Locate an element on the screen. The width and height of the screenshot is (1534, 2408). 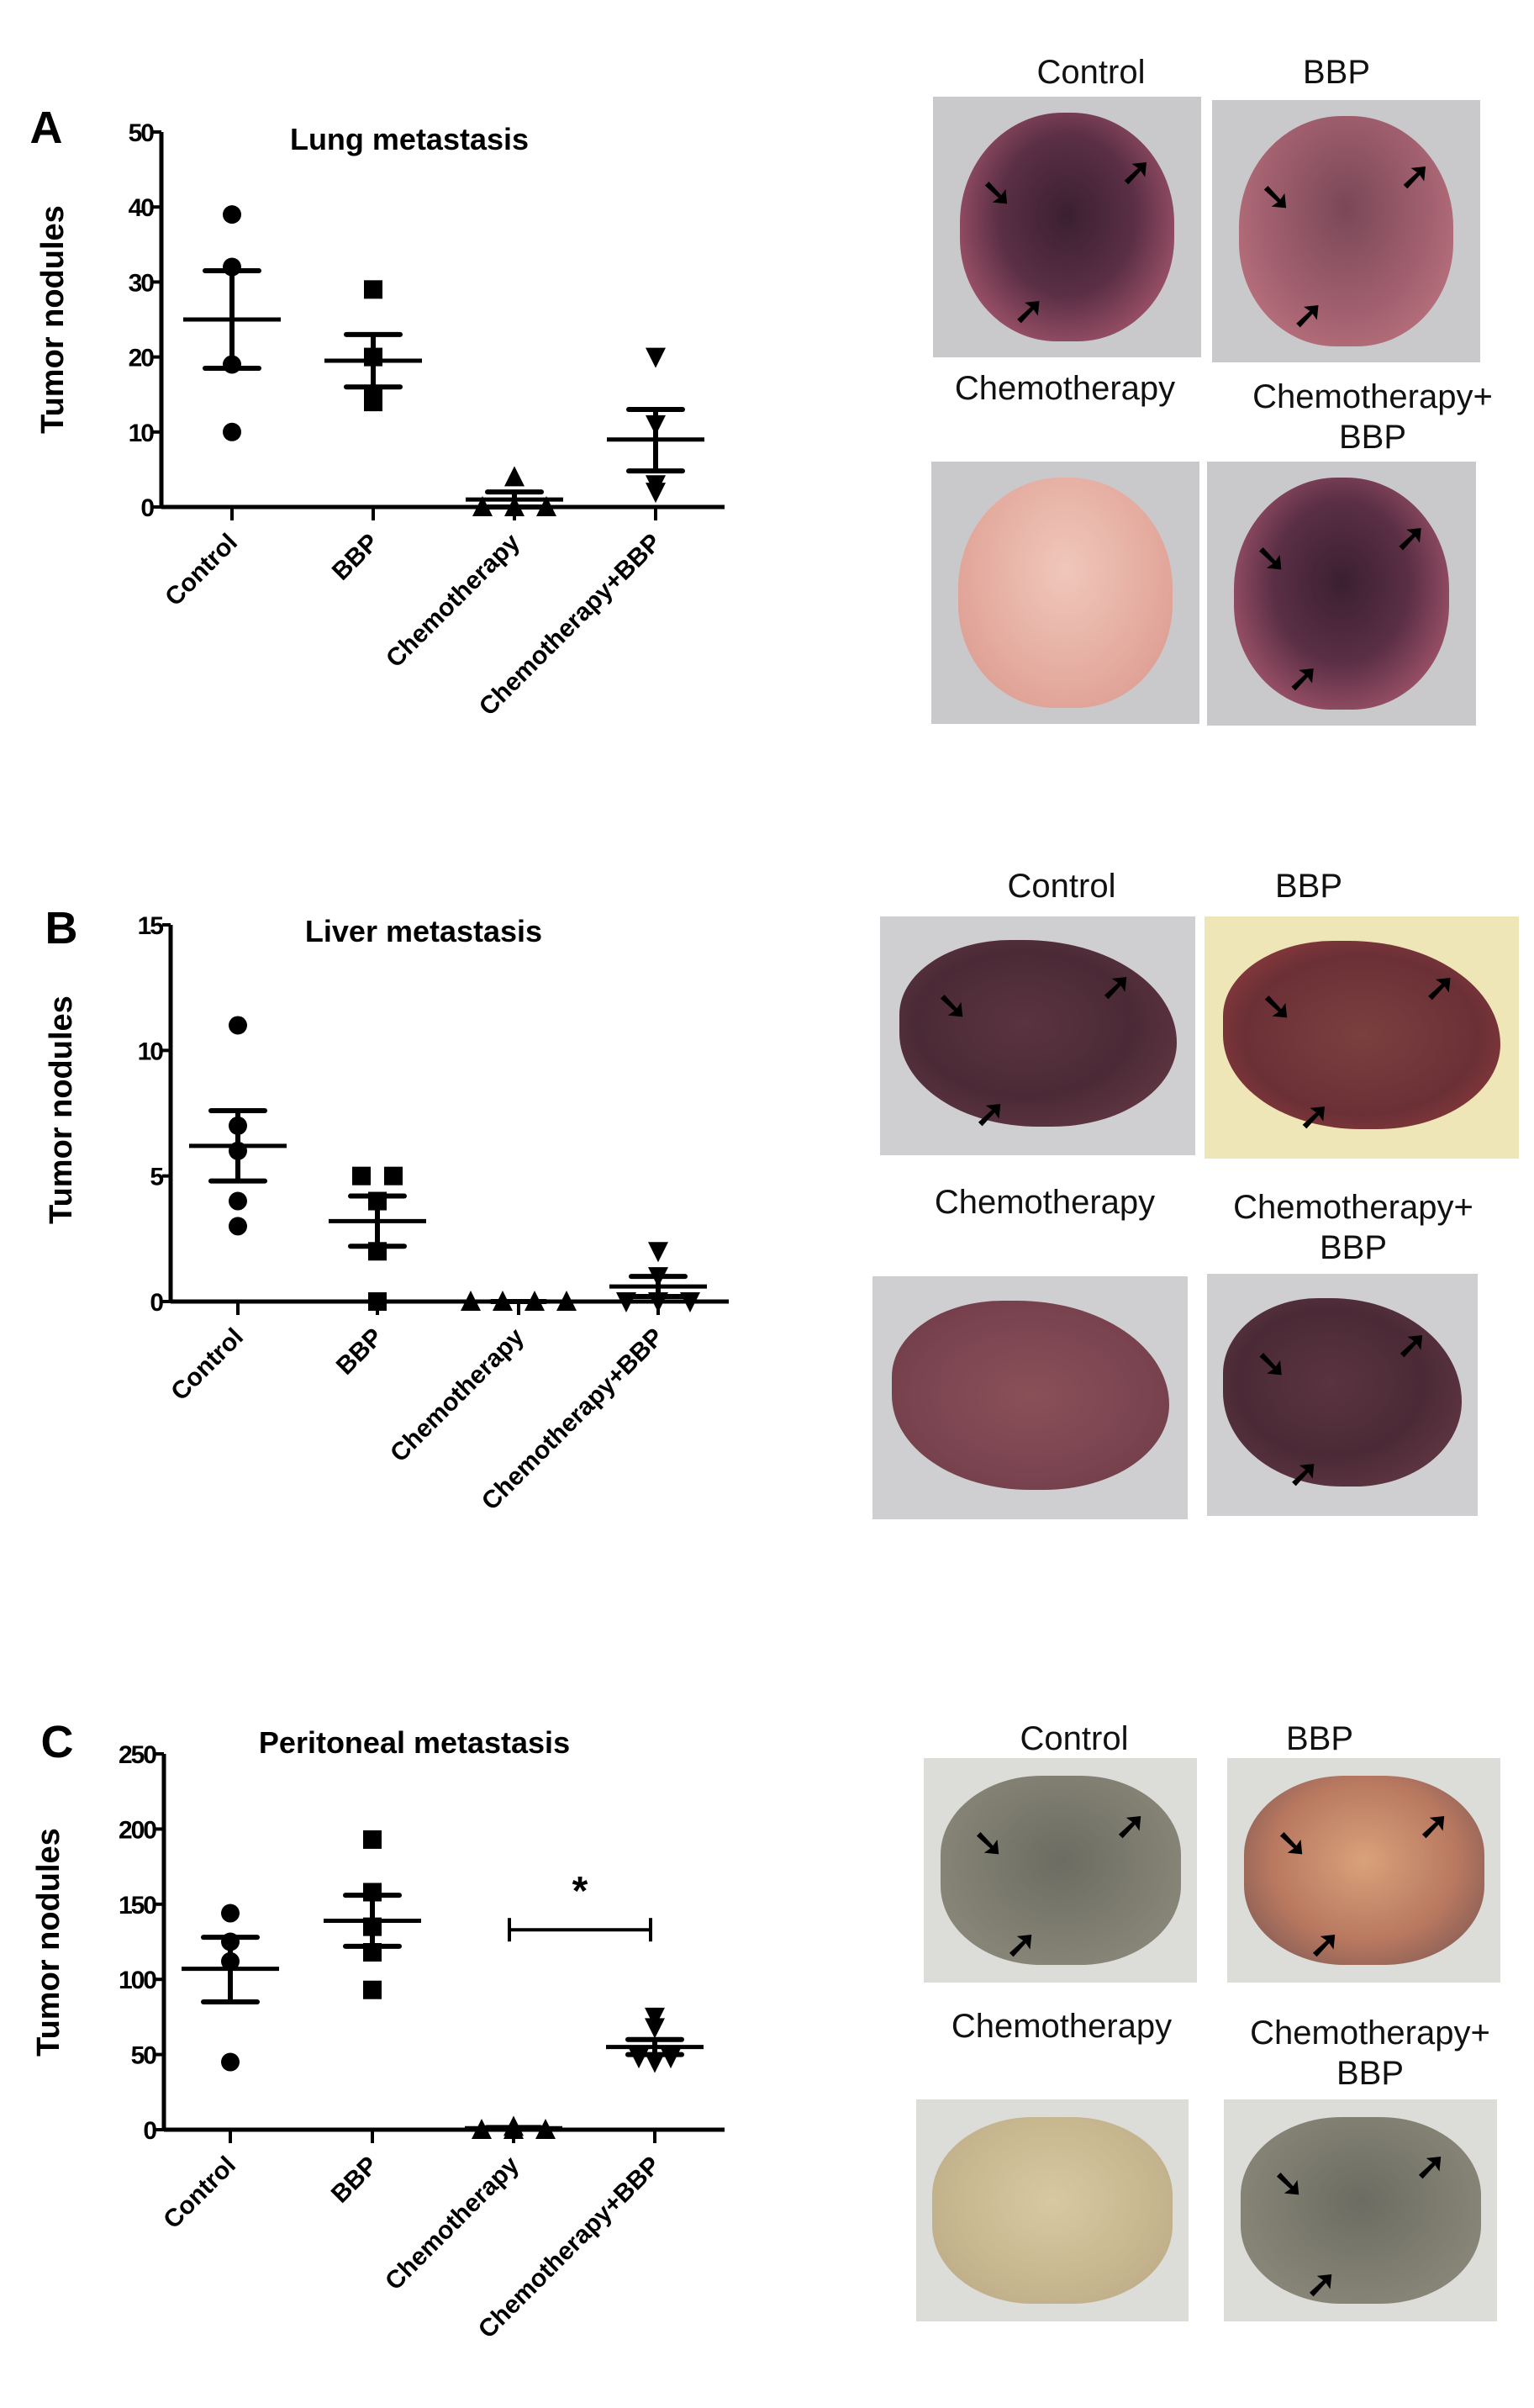
y-tick-label: 15 is located at coordinates (151, 926).